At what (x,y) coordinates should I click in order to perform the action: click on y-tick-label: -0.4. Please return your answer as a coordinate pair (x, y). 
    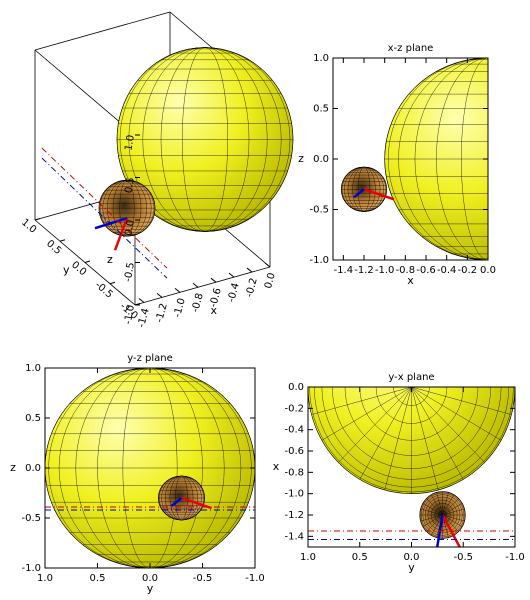
    Looking at the image, I should click on (294, 430).